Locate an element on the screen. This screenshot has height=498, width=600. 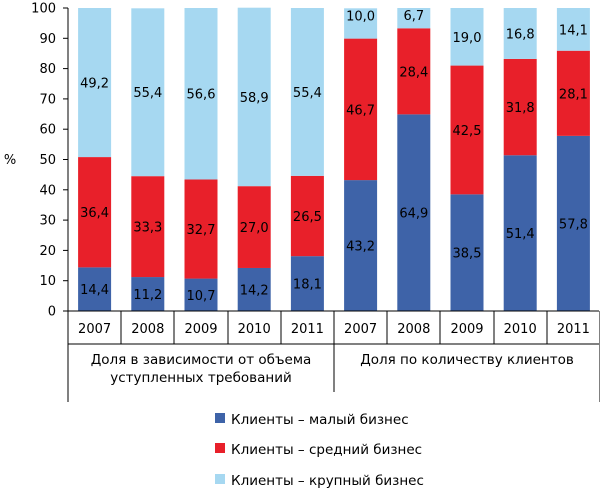
data-label: 57,8 is located at coordinates (573, 224).